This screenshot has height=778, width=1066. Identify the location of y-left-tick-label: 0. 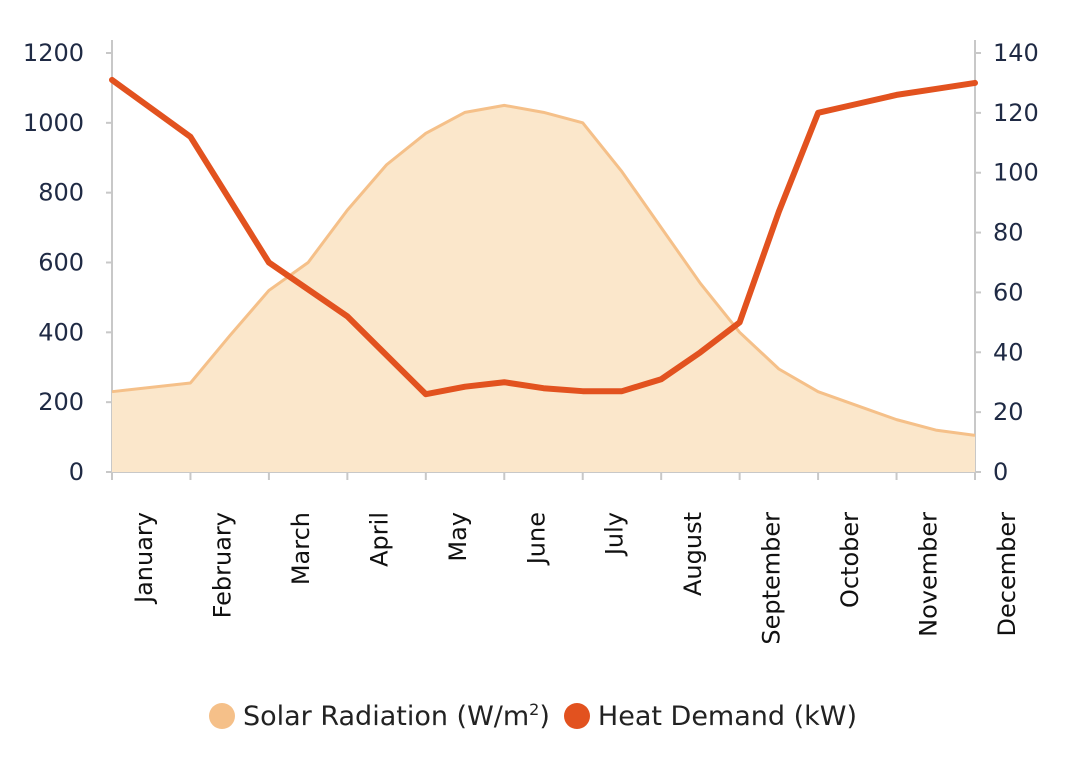
(76, 472).